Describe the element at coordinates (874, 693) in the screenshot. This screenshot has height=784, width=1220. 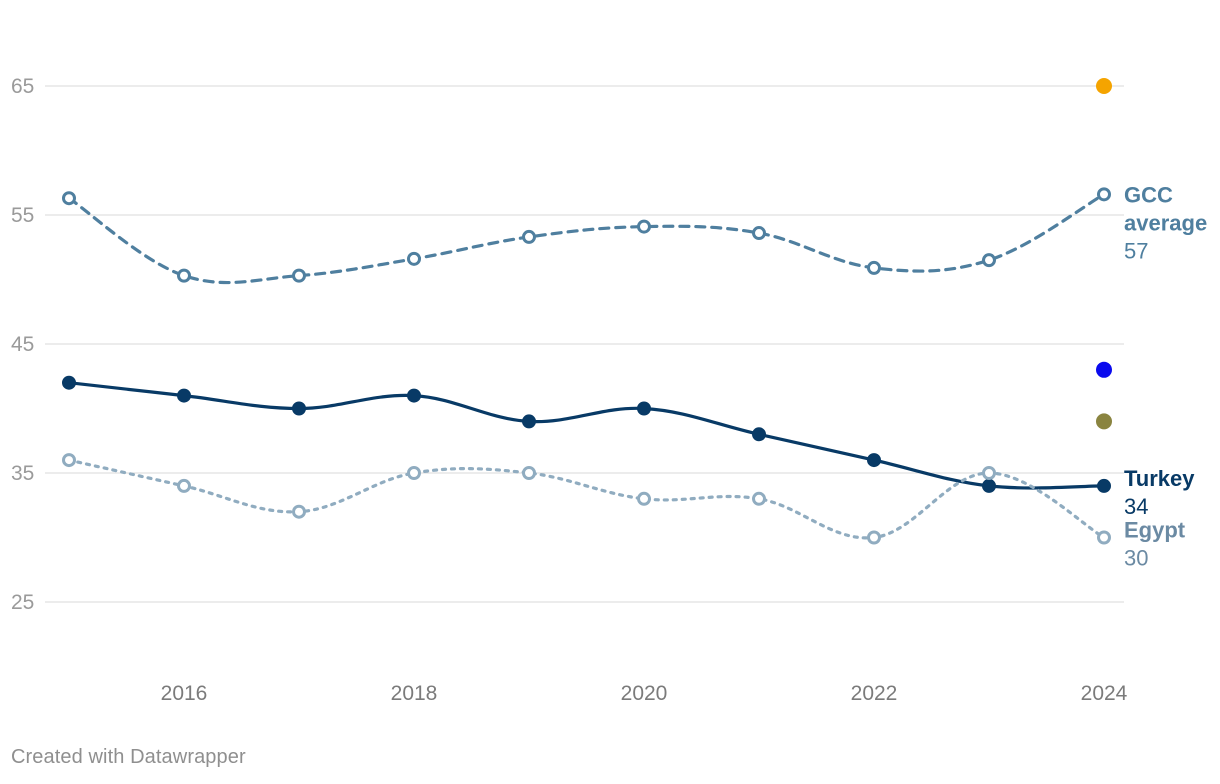
I see `x-tick-label: 2022` at that location.